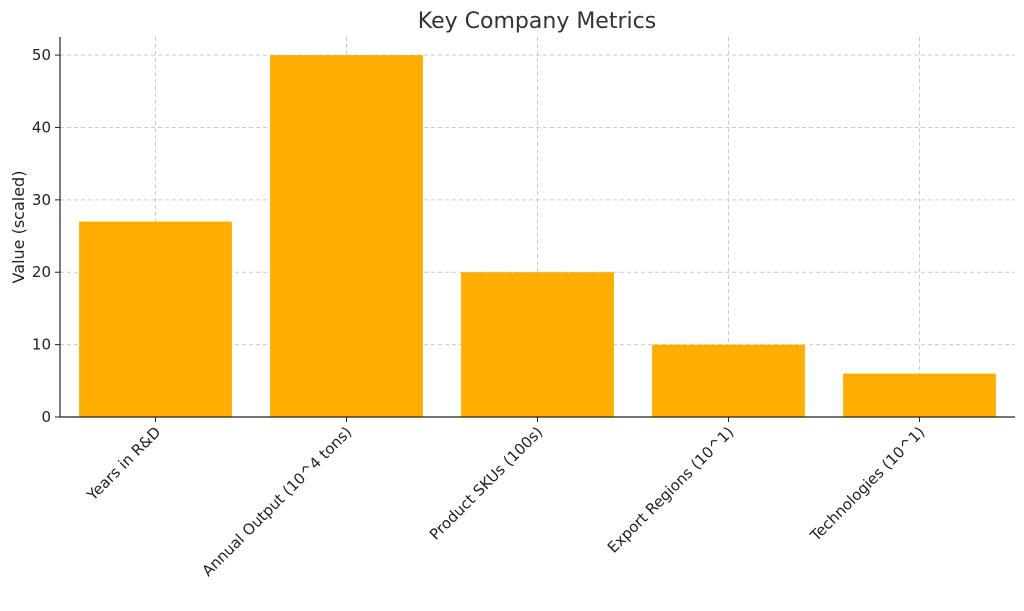 The width and height of the screenshot is (1024, 611). I want to click on x-tick-label: Annual Output (10^4 tons), so click(276, 501).